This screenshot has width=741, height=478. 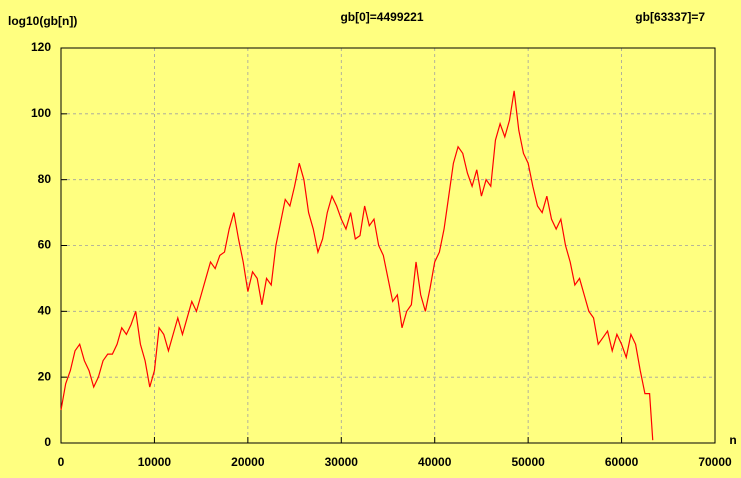 I want to click on x-tick-label: 60000, so click(x=622, y=462).